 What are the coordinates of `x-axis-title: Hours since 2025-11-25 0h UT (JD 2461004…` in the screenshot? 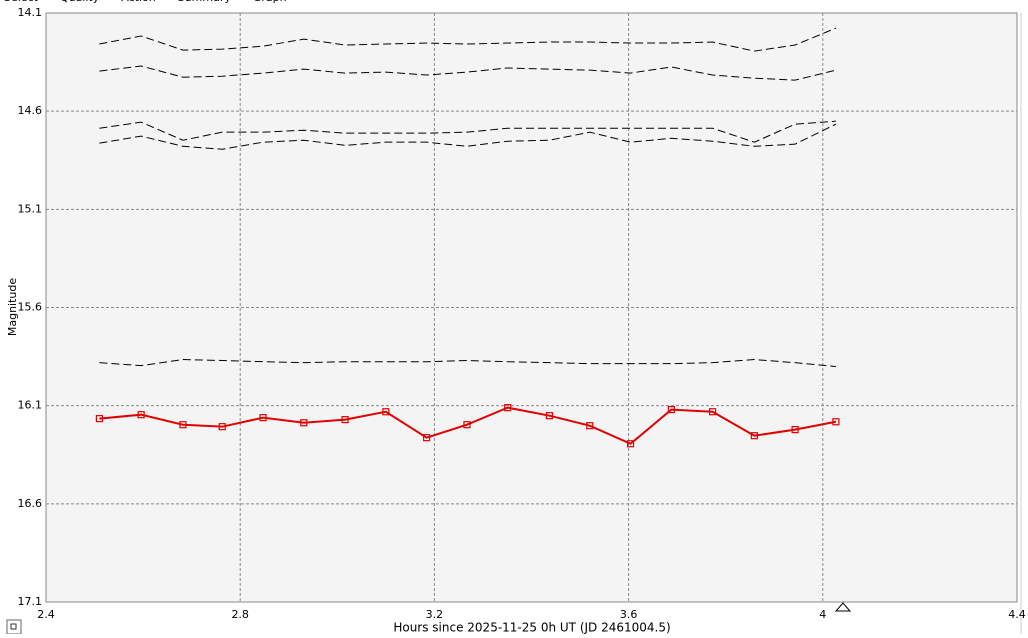 It's located at (531, 628).